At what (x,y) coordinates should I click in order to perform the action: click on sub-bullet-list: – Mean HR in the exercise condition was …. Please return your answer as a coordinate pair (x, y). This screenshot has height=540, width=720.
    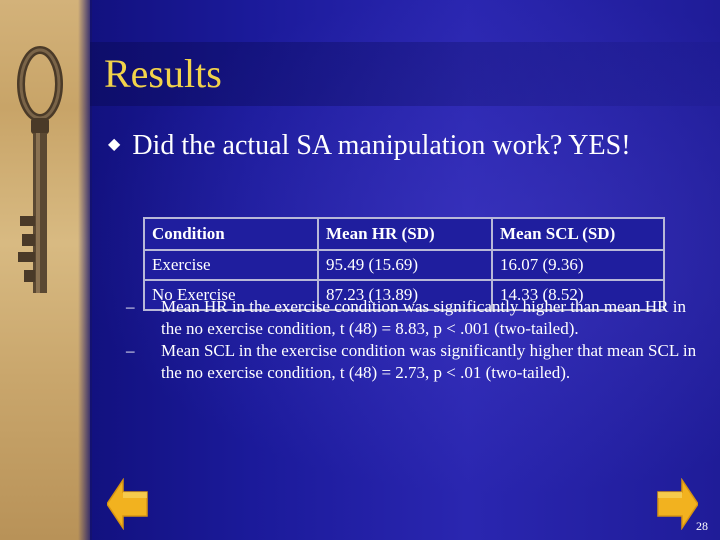
    Looking at the image, I should click on (413, 340).